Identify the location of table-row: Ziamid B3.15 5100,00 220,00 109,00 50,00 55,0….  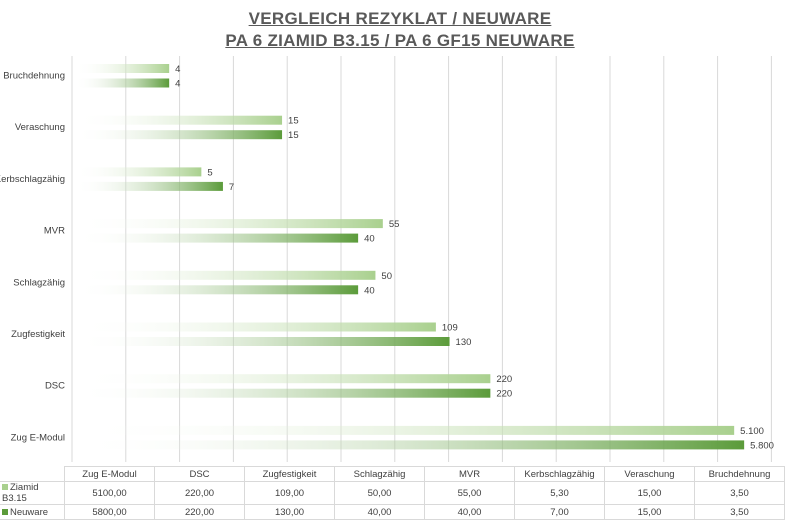
(392, 493).